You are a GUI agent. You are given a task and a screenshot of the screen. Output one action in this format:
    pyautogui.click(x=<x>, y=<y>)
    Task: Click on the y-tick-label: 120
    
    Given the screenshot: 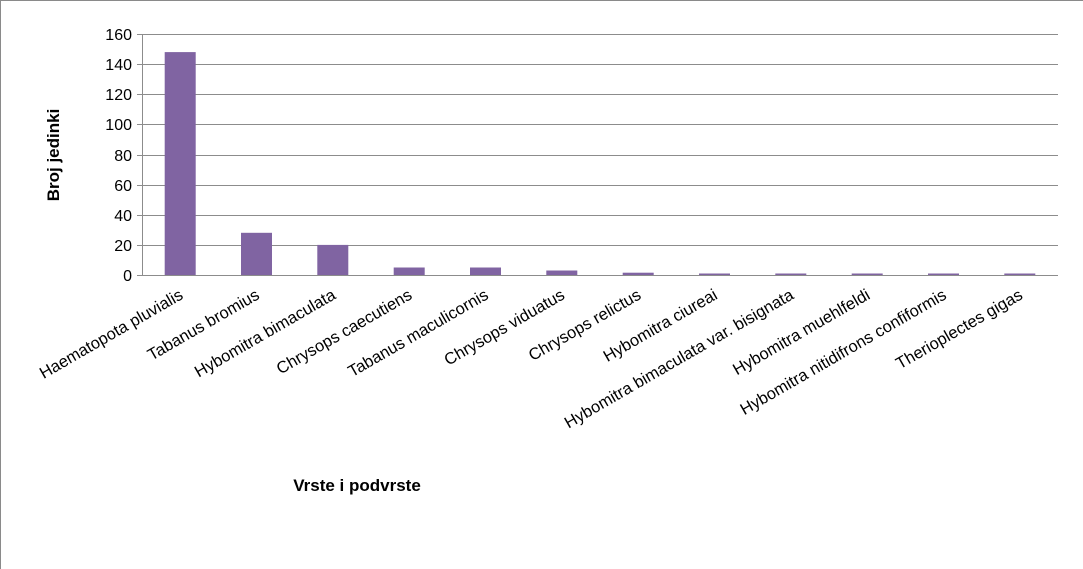 What is the action you would take?
    pyautogui.click(x=118, y=95)
    